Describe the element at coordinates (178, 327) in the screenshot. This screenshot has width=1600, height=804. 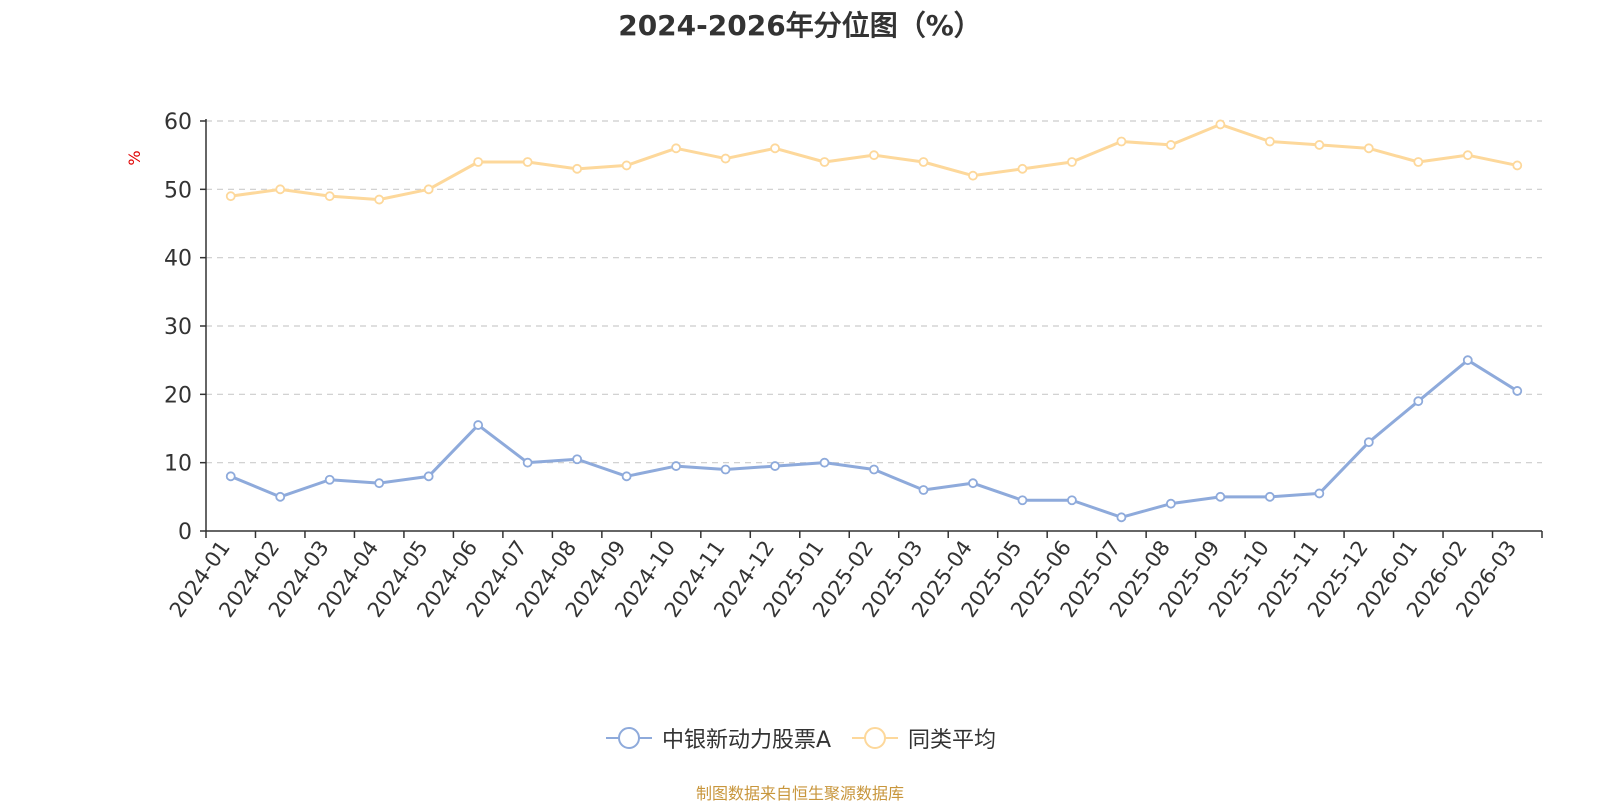
I see `y-tick-label: 30` at that location.